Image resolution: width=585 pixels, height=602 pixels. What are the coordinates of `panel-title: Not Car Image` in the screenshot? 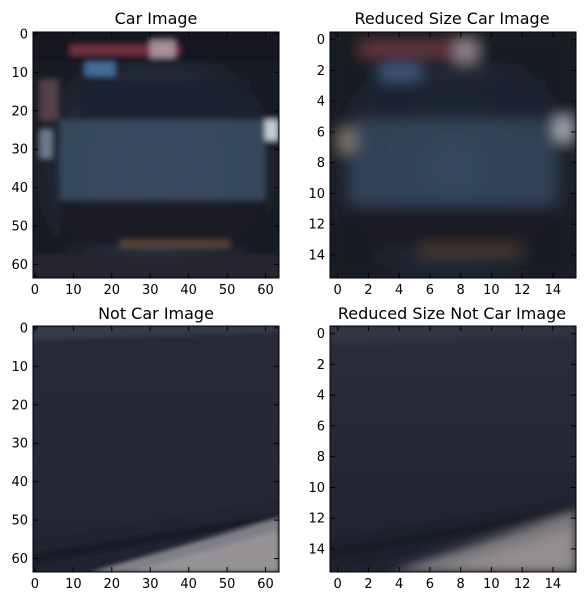 It's located at (156, 313).